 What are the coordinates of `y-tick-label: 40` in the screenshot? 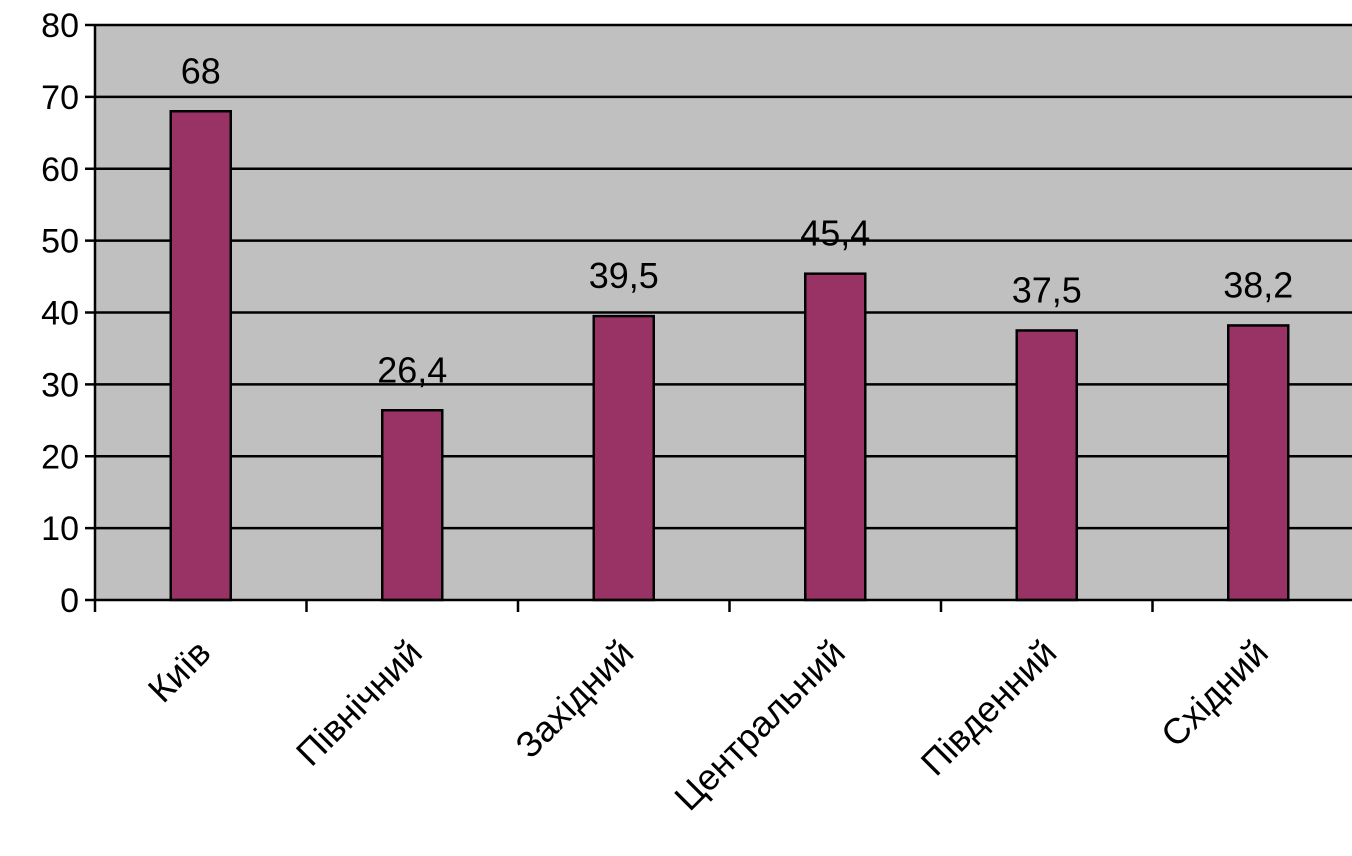 It's located at (60, 314).